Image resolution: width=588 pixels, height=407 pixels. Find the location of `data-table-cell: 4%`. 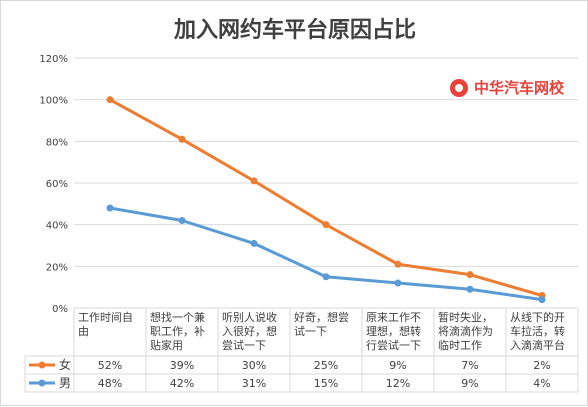

data-table-cell: 4% is located at coordinates (541, 383).